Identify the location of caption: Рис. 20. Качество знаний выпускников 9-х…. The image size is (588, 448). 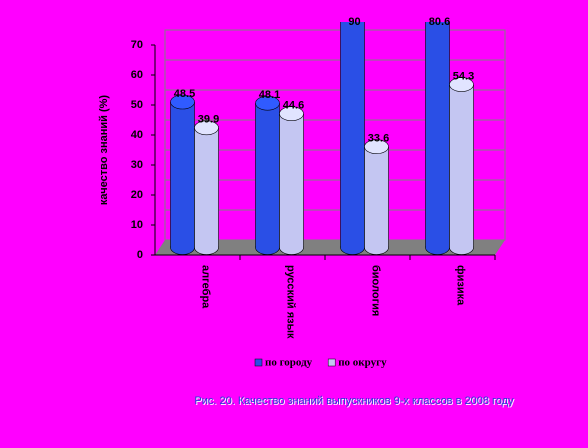
(354, 401).